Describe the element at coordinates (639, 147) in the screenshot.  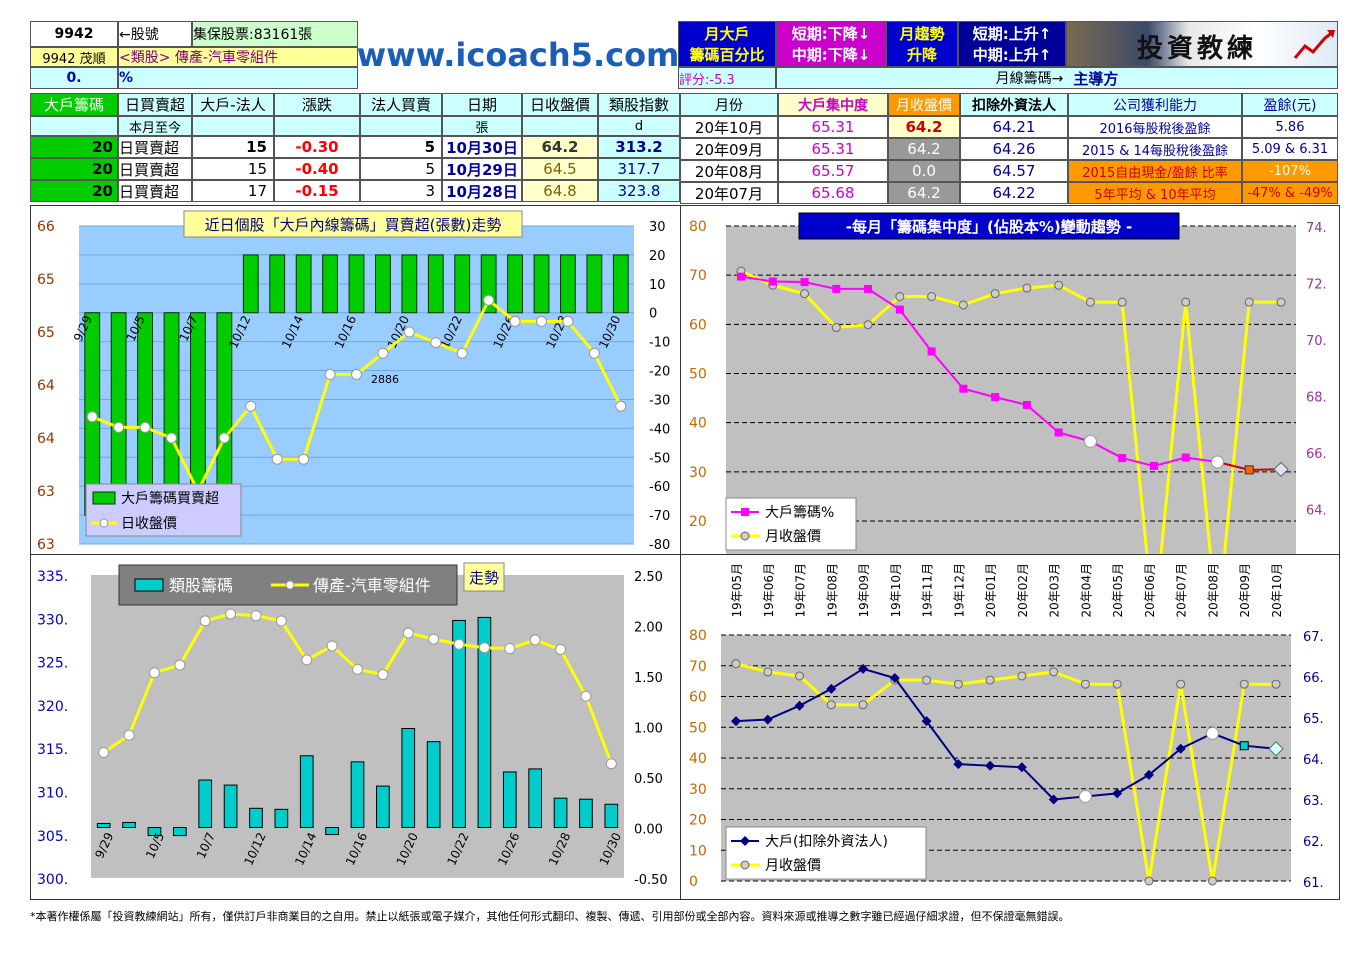
I see `daily-row-0-cell-7: 313.2` at that location.